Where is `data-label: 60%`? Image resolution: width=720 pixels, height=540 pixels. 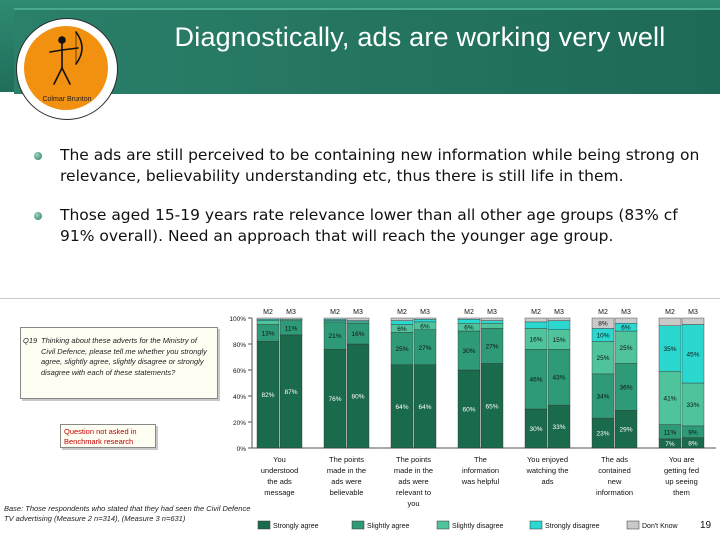 data-label: 60% is located at coordinates (468, 410).